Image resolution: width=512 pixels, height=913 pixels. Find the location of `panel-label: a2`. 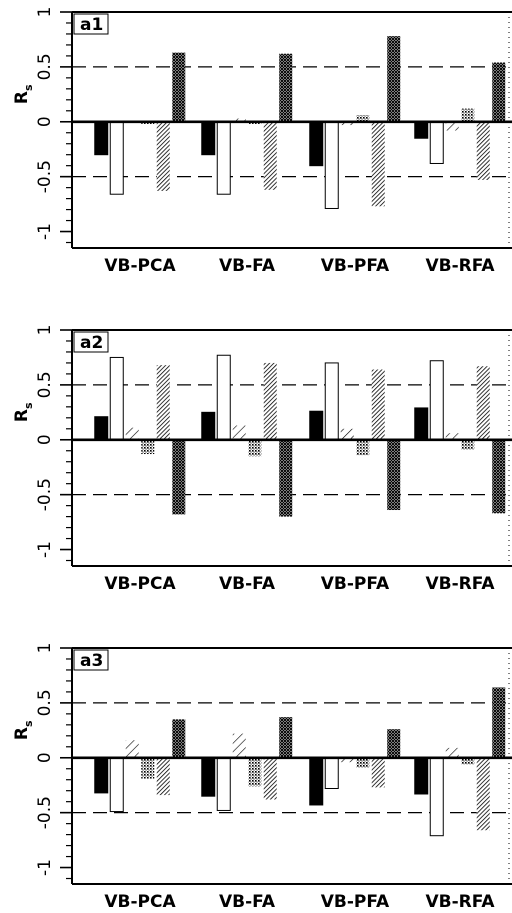

panel-label: a2 is located at coordinates (91, 343).